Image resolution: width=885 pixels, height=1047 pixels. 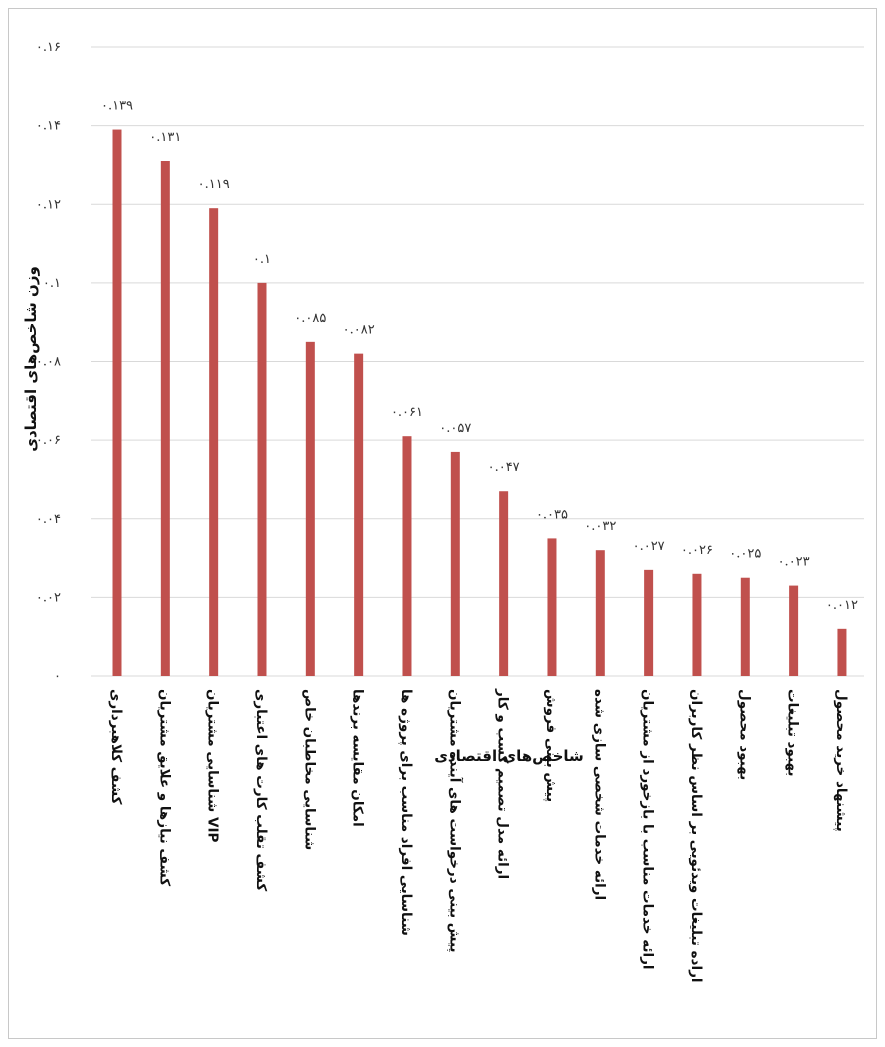 What do you see at coordinates (117, 106) in the screenshot?
I see `data-label: ۰.۱۳۹` at bounding box center [117, 106].